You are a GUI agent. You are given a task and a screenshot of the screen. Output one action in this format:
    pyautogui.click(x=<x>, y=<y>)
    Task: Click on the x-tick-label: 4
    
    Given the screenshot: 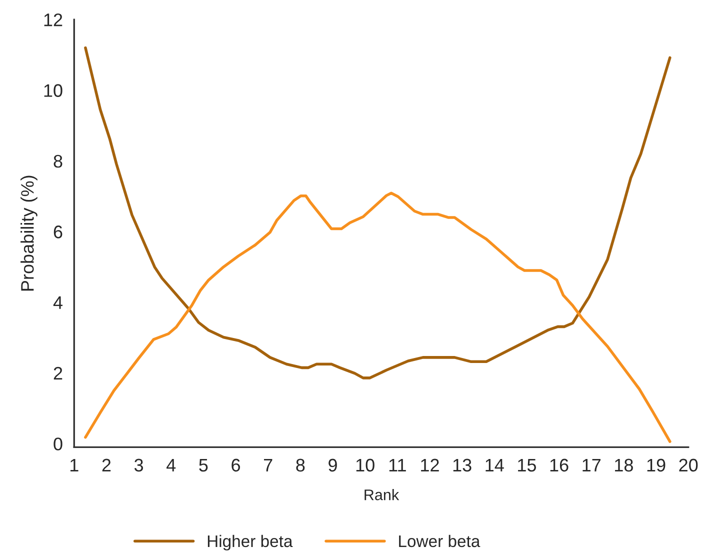 What is the action you would take?
    pyautogui.click(x=171, y=465)
    